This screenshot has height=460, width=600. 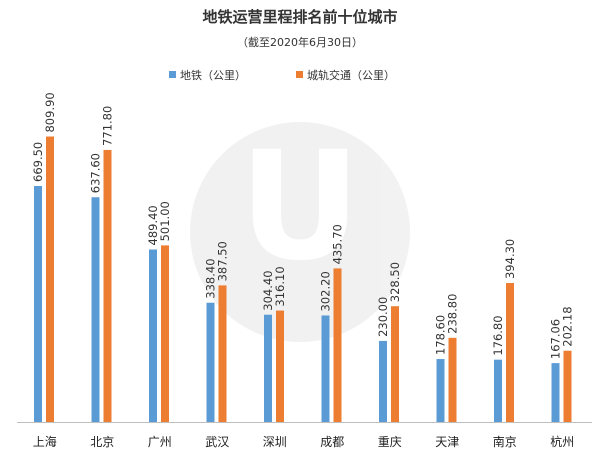 I want to click on value-label-urban-rail-0: 809.90, so click(x=50, y=112).